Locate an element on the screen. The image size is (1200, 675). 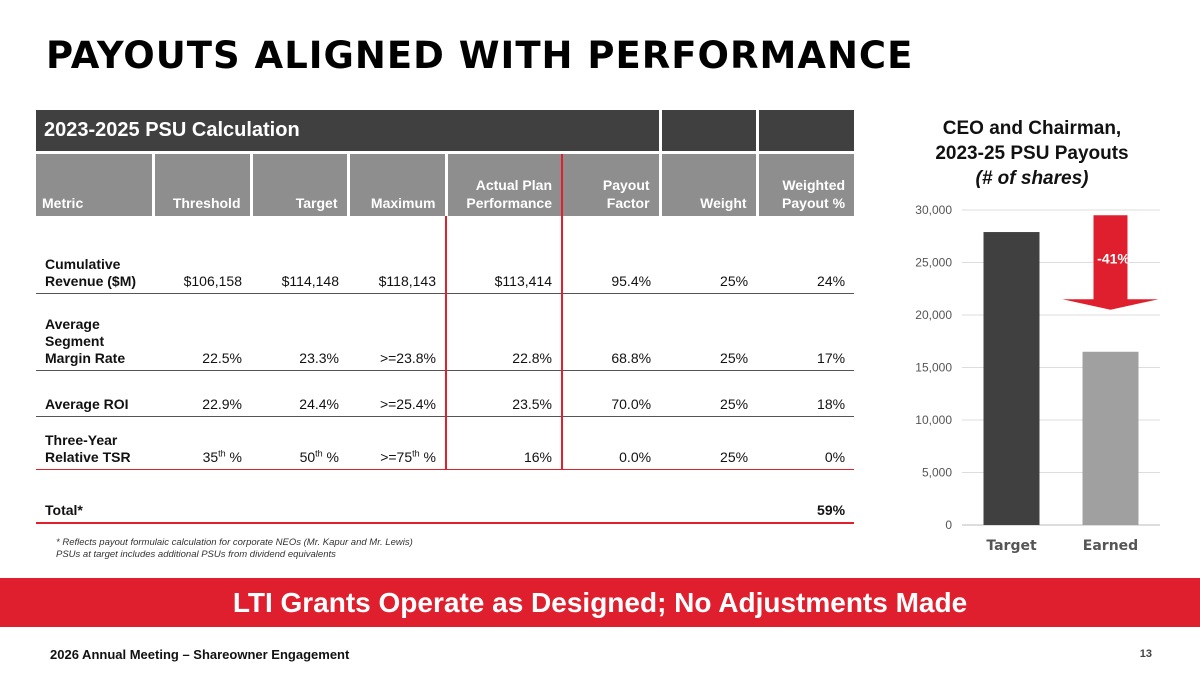
y-tick-label: 0 is located at coordinates (948, 525).